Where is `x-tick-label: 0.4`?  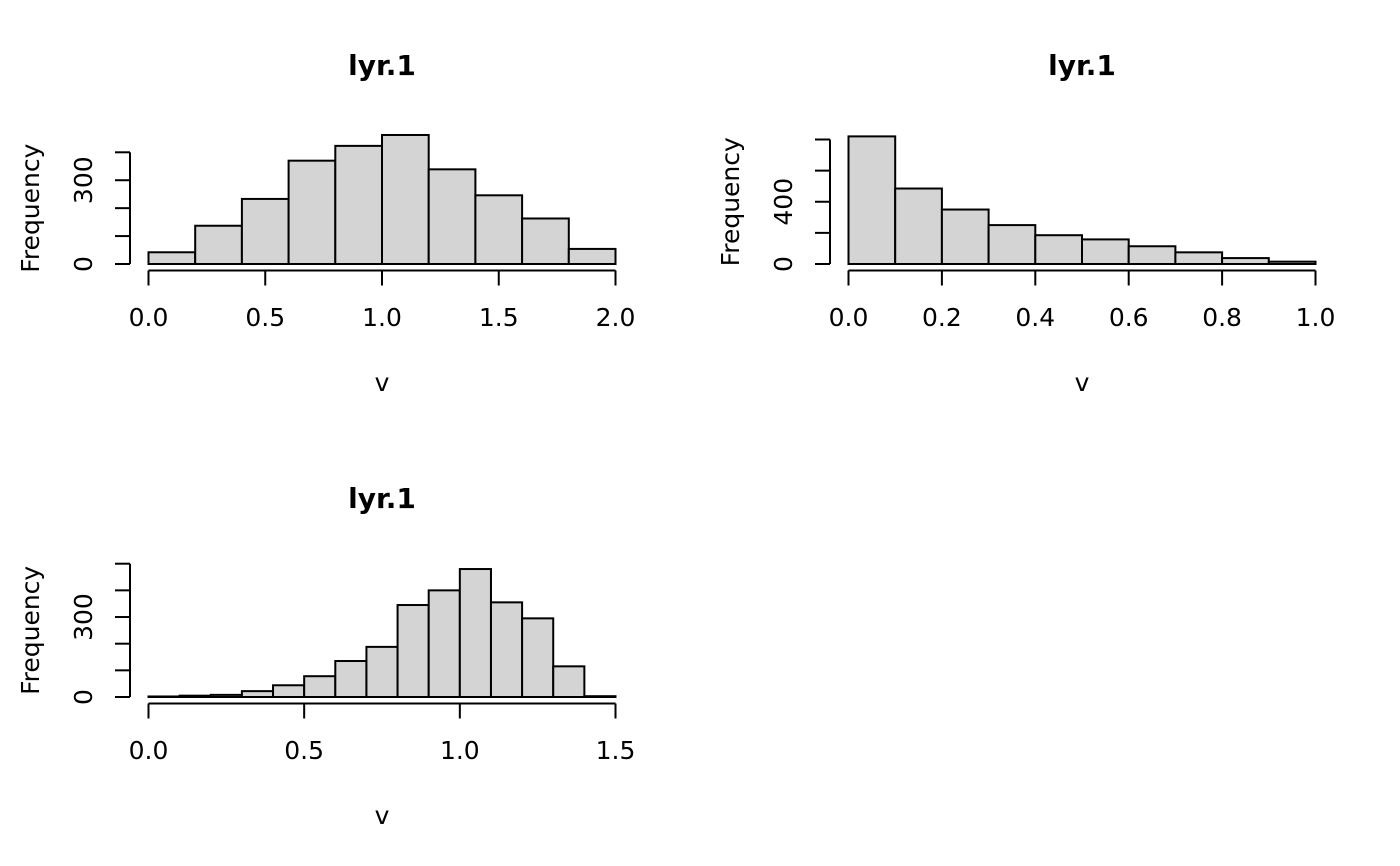 x-tick-label: 0.4 is located at coordinates (1035, 317).